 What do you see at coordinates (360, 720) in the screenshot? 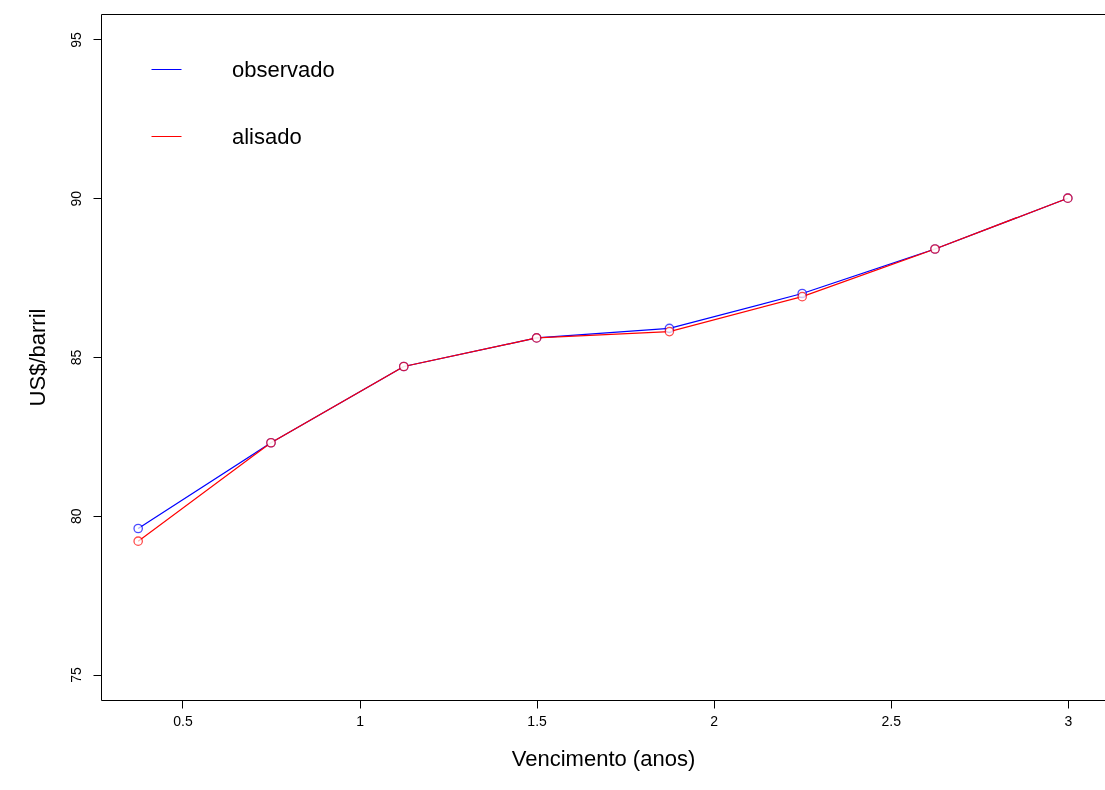
I see `x-tick-label: 1` at bounding box center [360, 720].